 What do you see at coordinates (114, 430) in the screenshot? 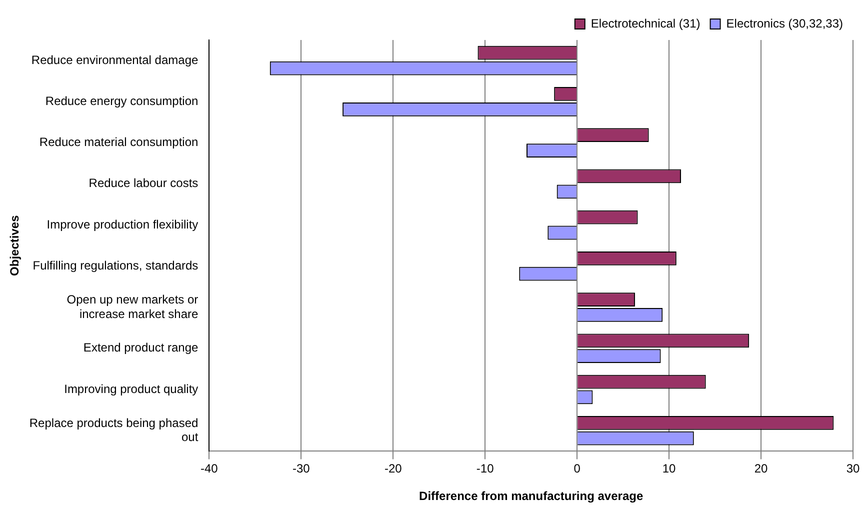
I see `y-tick-label: Replace products being phased out` at bounding box center [114, 430].